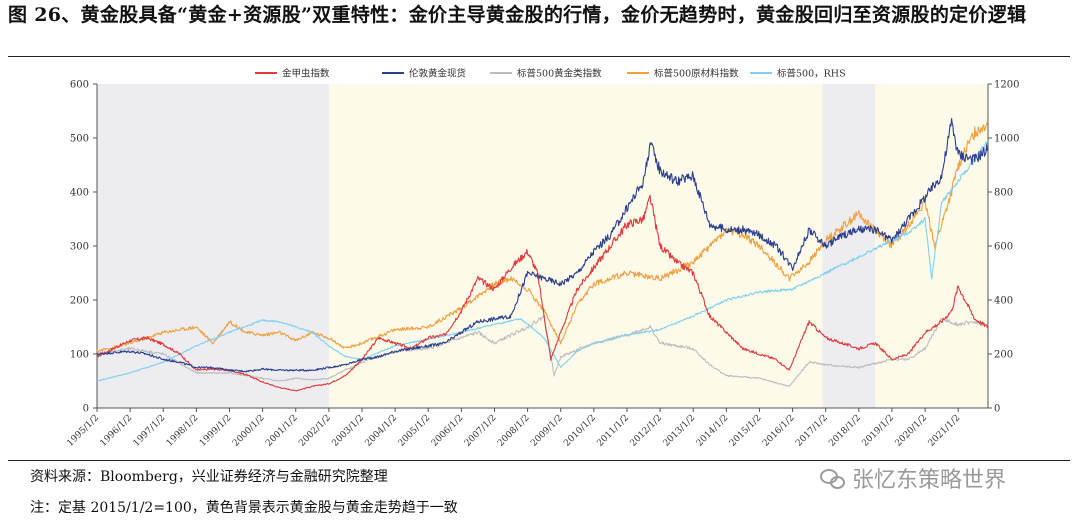 The width and height of the screenshot is (1080, 523). I want to click on x-tick-label: 2000/1/2, so click(249, 431).